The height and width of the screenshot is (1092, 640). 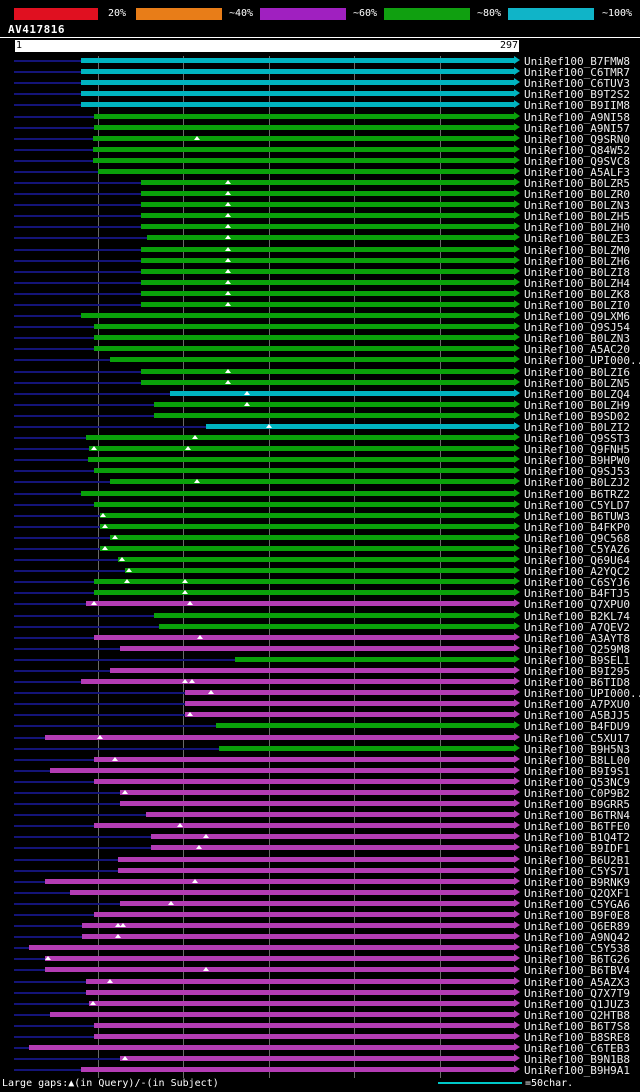 What do you see at coordinates (577, 538) in the screenshot?
I see `hit-label: UniRef100_Q9C568` at bounding box center [577, 538].